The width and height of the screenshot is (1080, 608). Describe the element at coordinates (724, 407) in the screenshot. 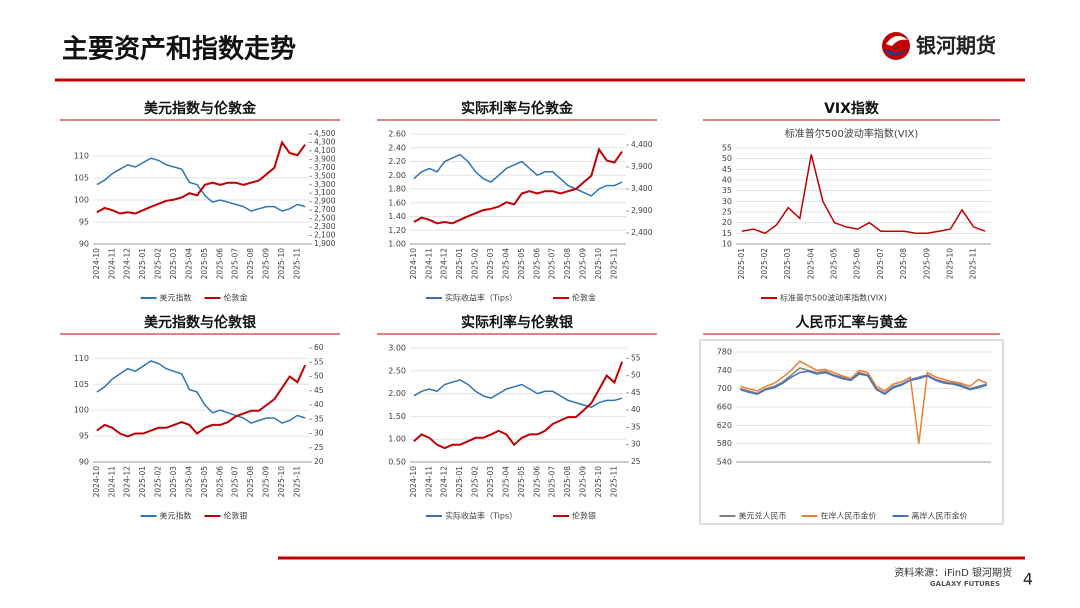

I see `y-tick-label: 660` at that location.